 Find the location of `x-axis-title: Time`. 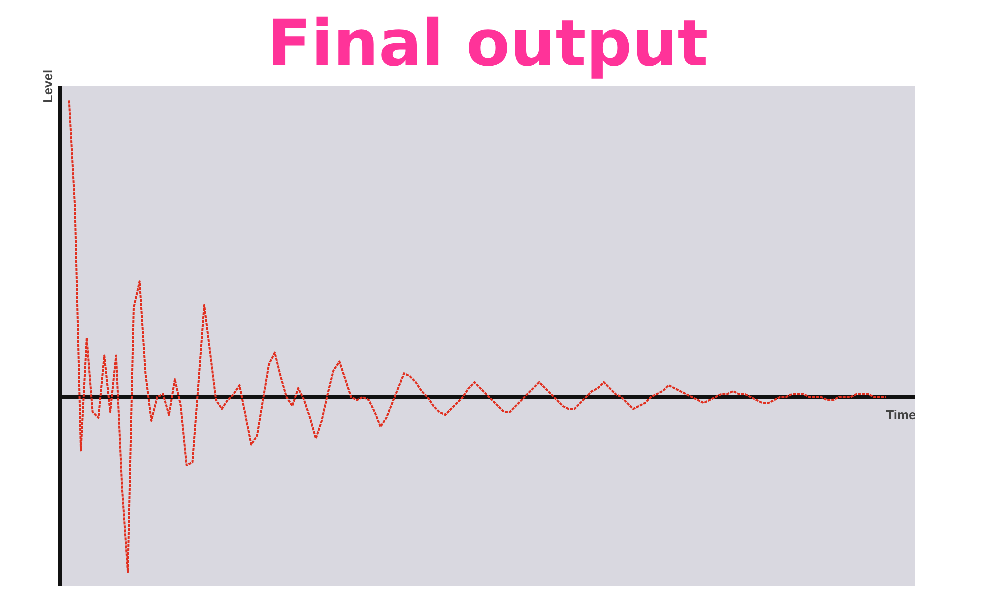

x-axis-title: Time is located at coordinates (901, 414).